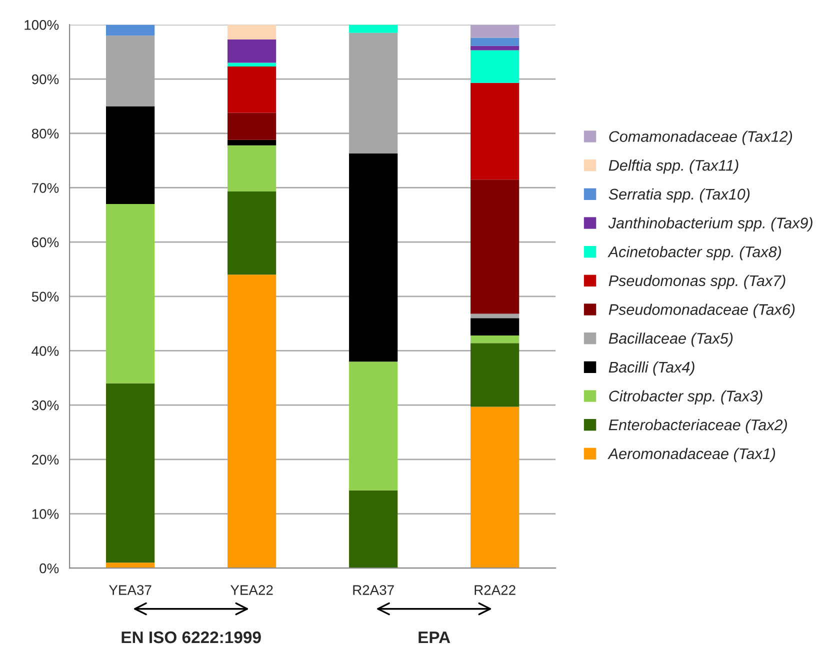 This screenshot has height=650, width=838. What do you see at coordinates (45, 351) in the screenshot?
I see `y-tick-label: 40%` at bounding box center [45, 351].